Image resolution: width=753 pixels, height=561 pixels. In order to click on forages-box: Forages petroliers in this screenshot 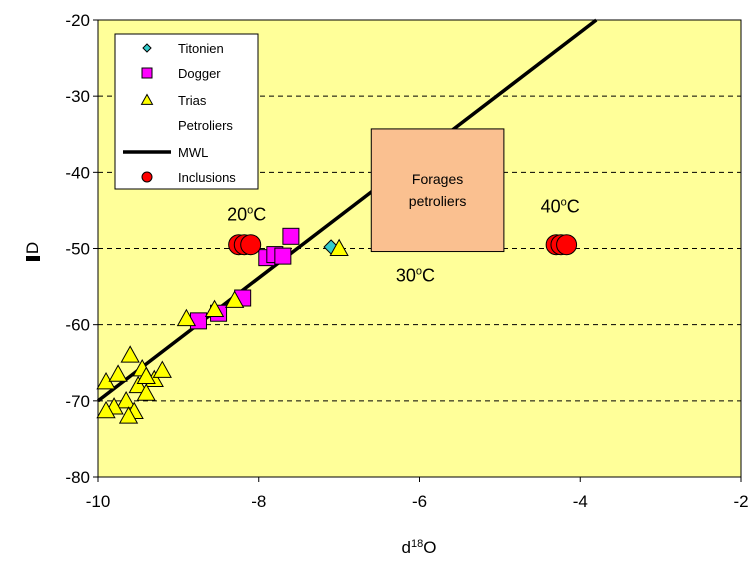, I will do `click(437, 190)`.